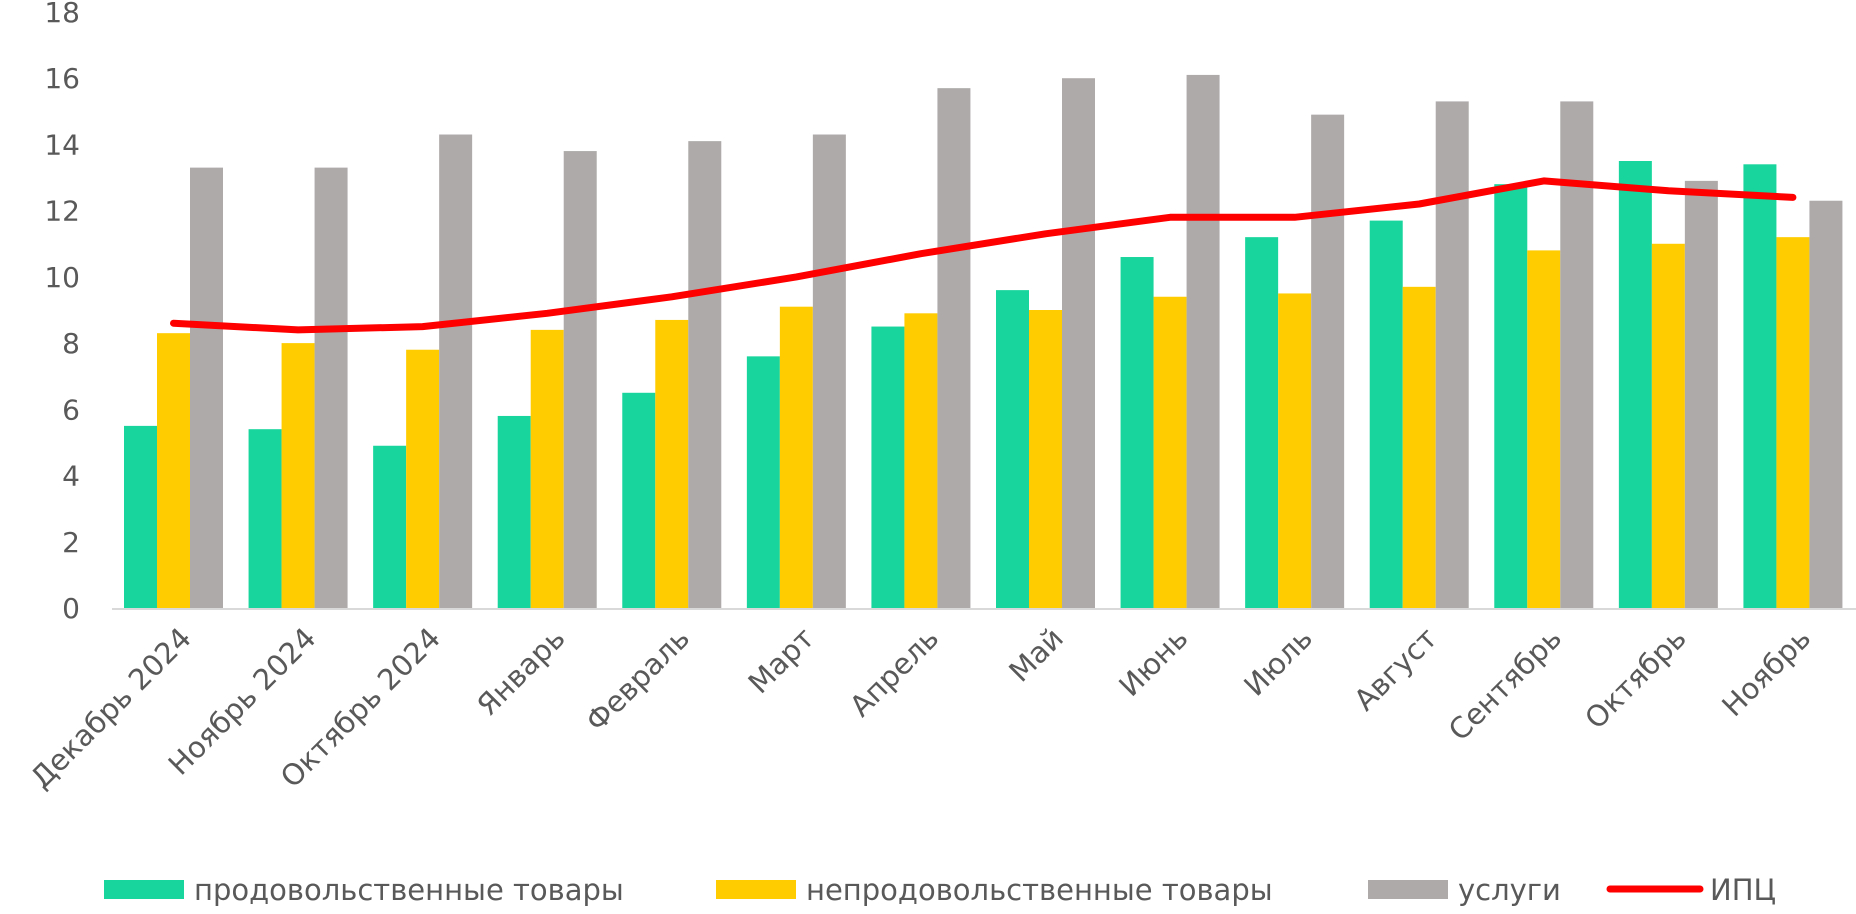 The height and width of the screenshot is (914, 1856). What do you see at coordinates (71, 343) in the screenshot?
I see `y-tick-label: 8` at bounding box center [71, 343].